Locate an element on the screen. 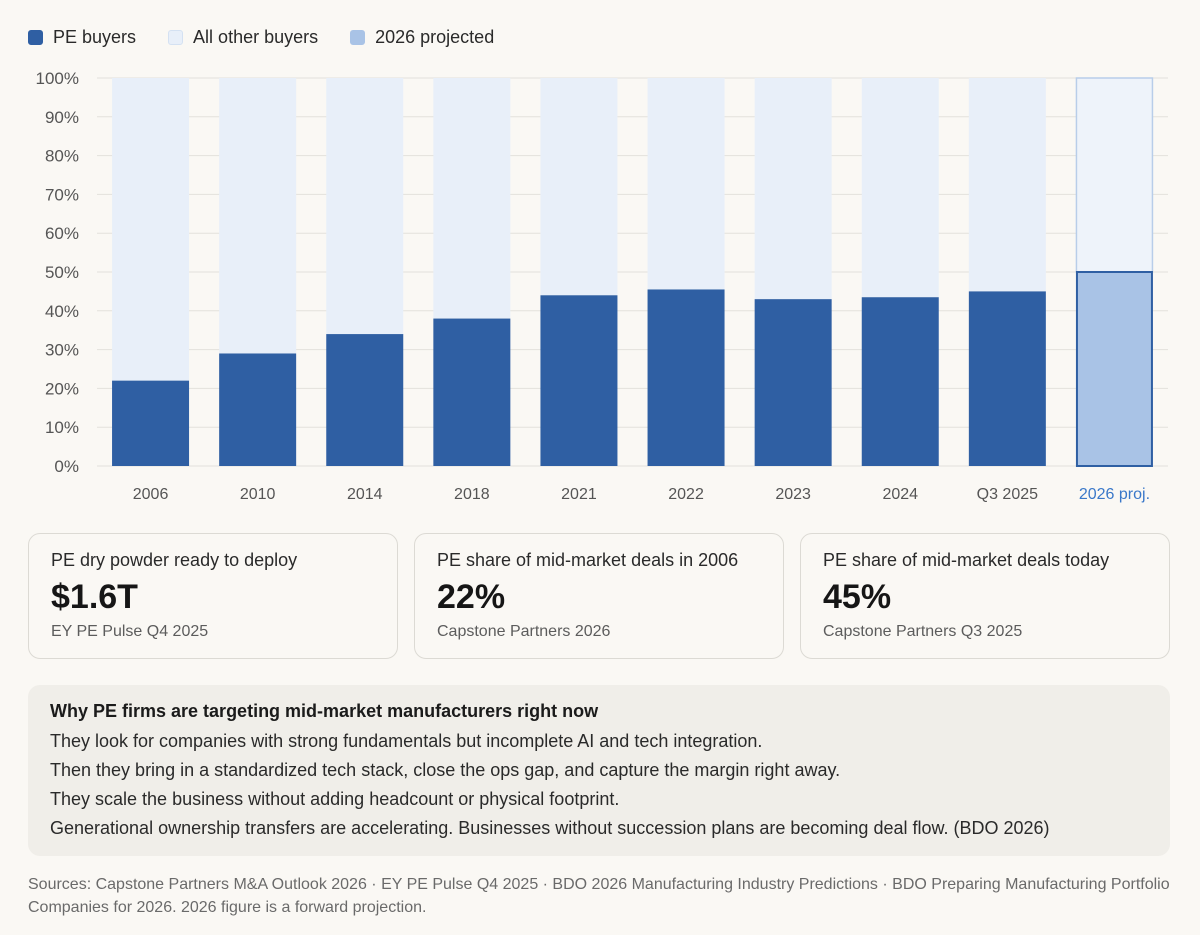 The image size is (1200, 935). stat-card-label: PE dry powder ready to deploy is located at coordinates (174, 560).